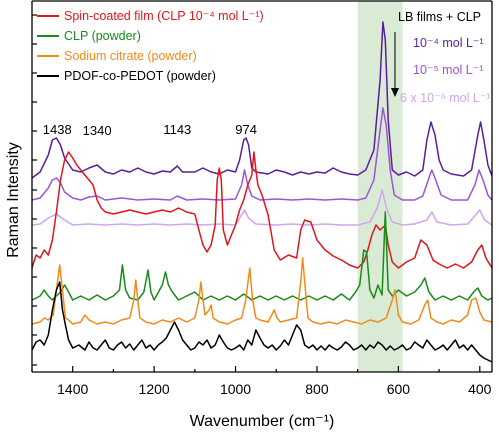 Image resolution: width=499 pixels, height=437 pixels. I want to click on legend-label-2: Sodium citrate (powder), so click(130, 56).